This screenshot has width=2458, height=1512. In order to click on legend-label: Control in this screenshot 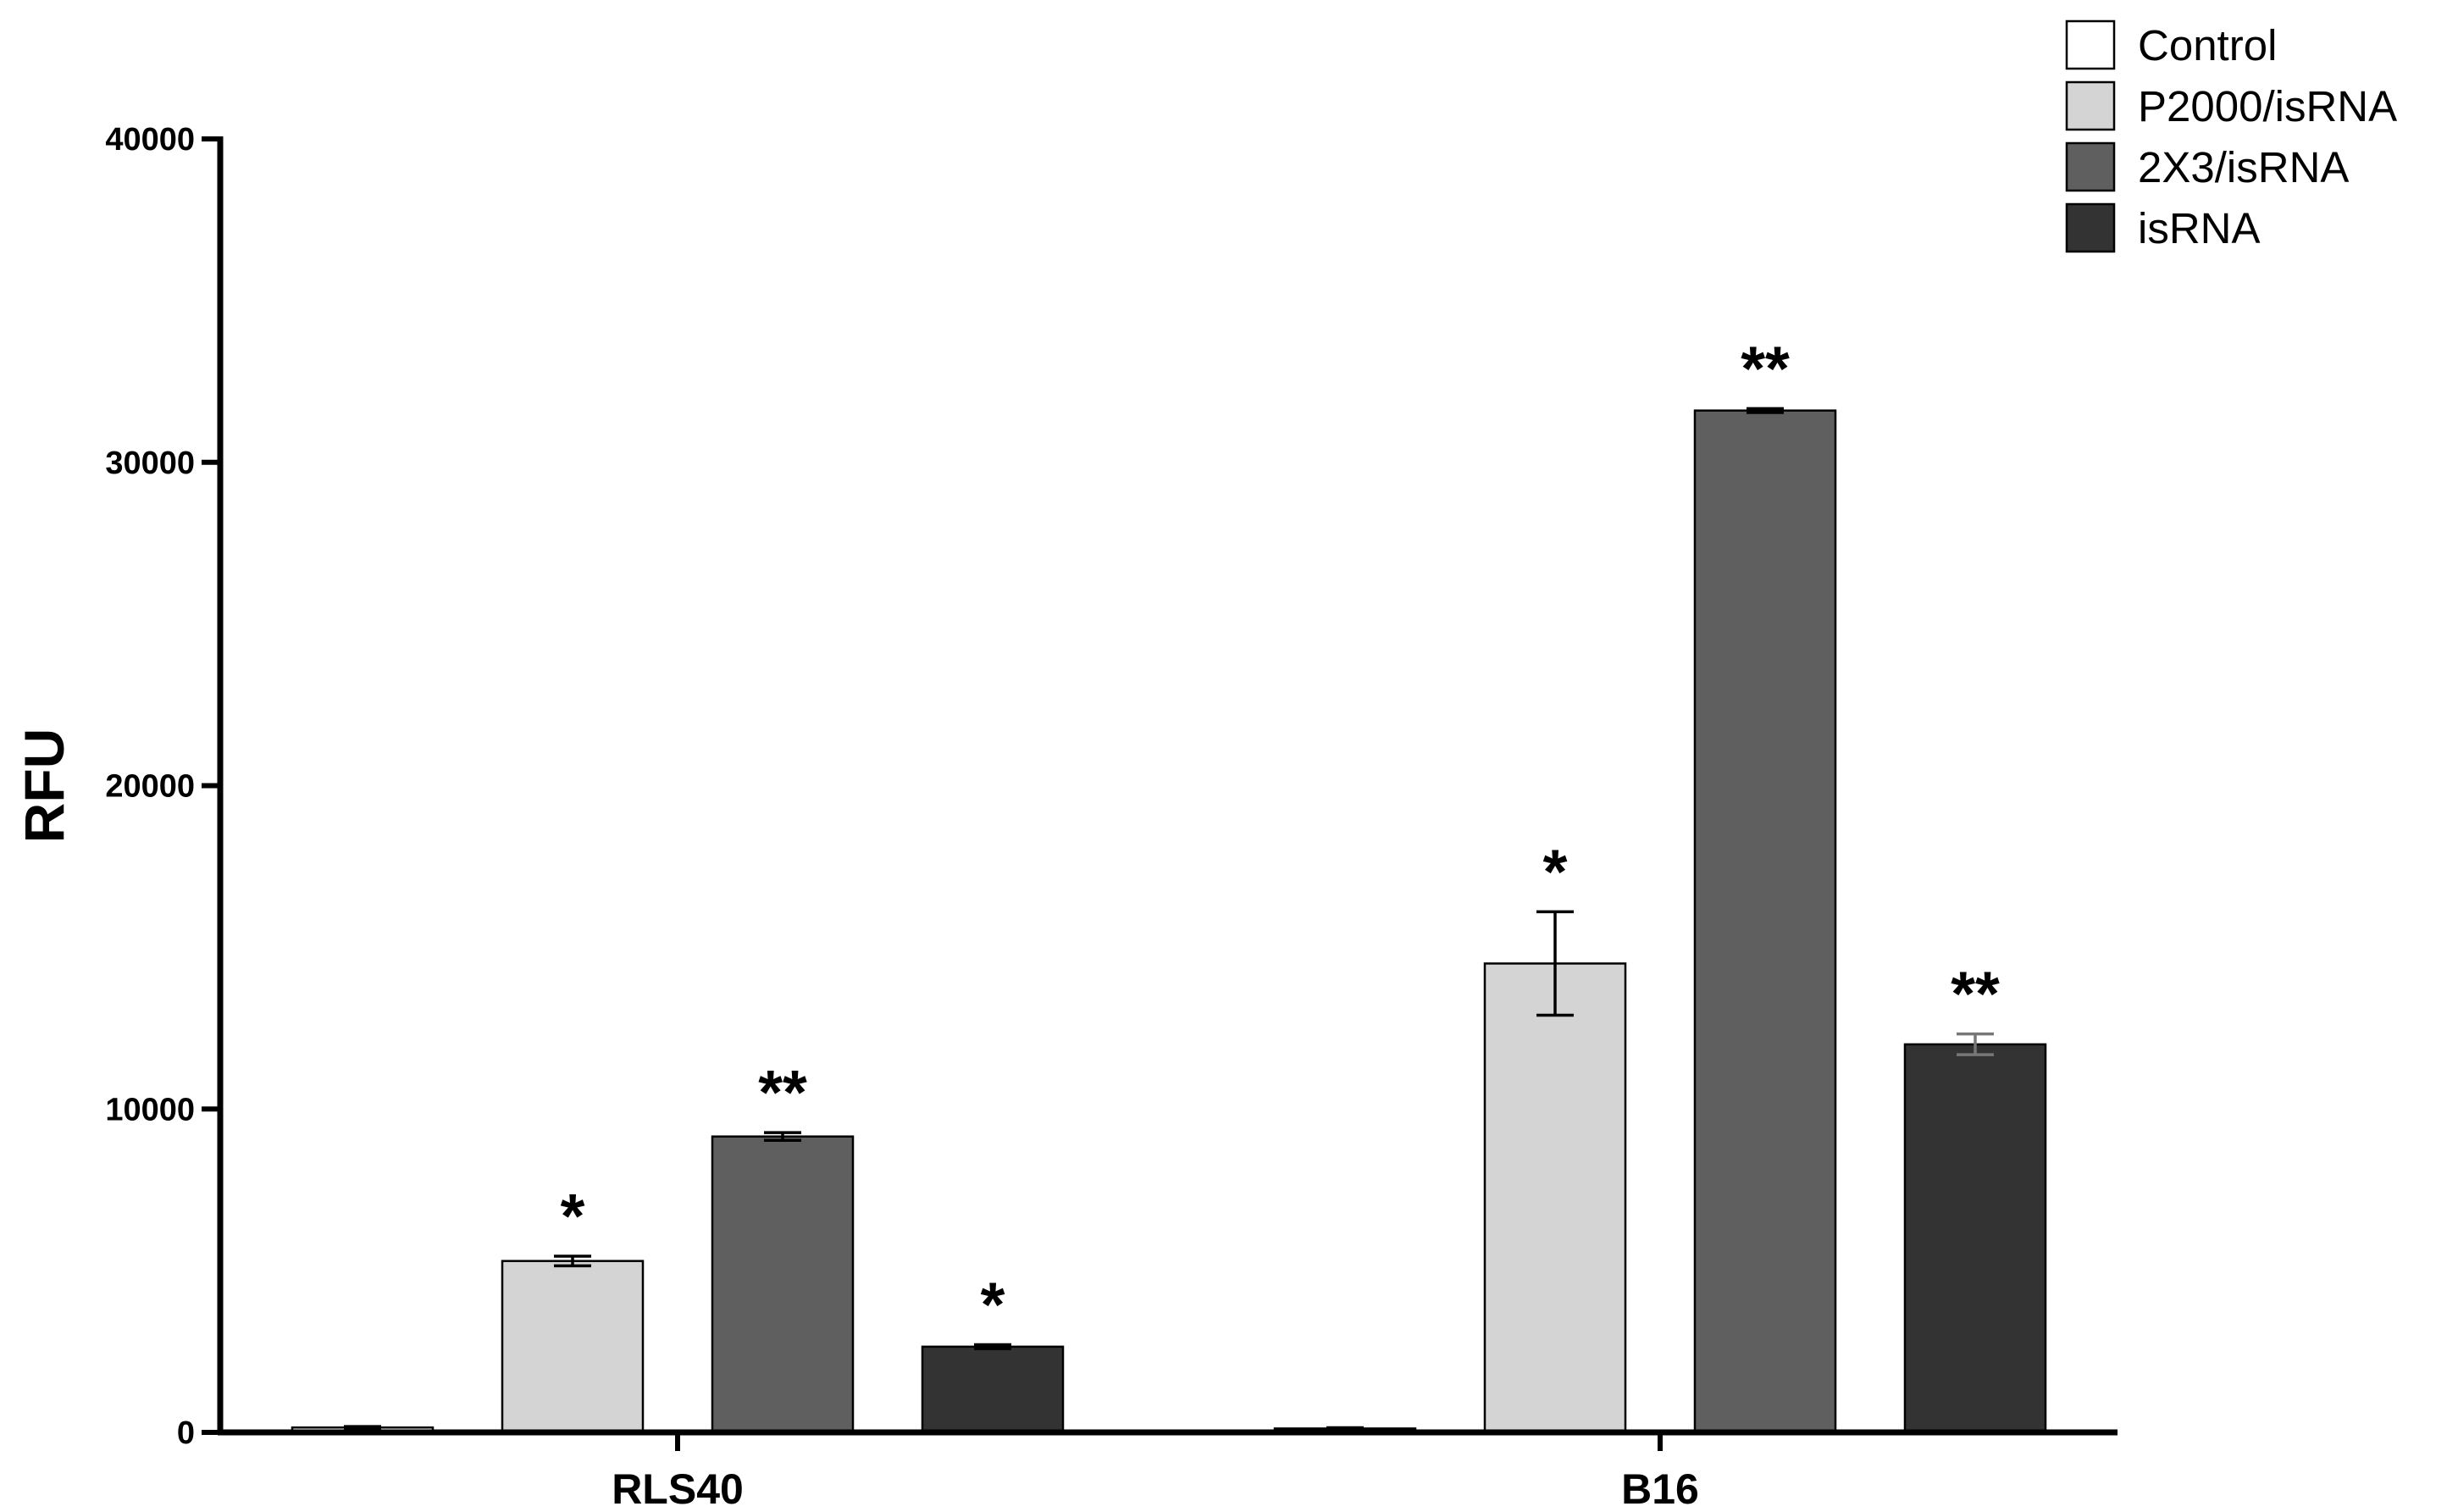, I will do `click(2207, 45)`.